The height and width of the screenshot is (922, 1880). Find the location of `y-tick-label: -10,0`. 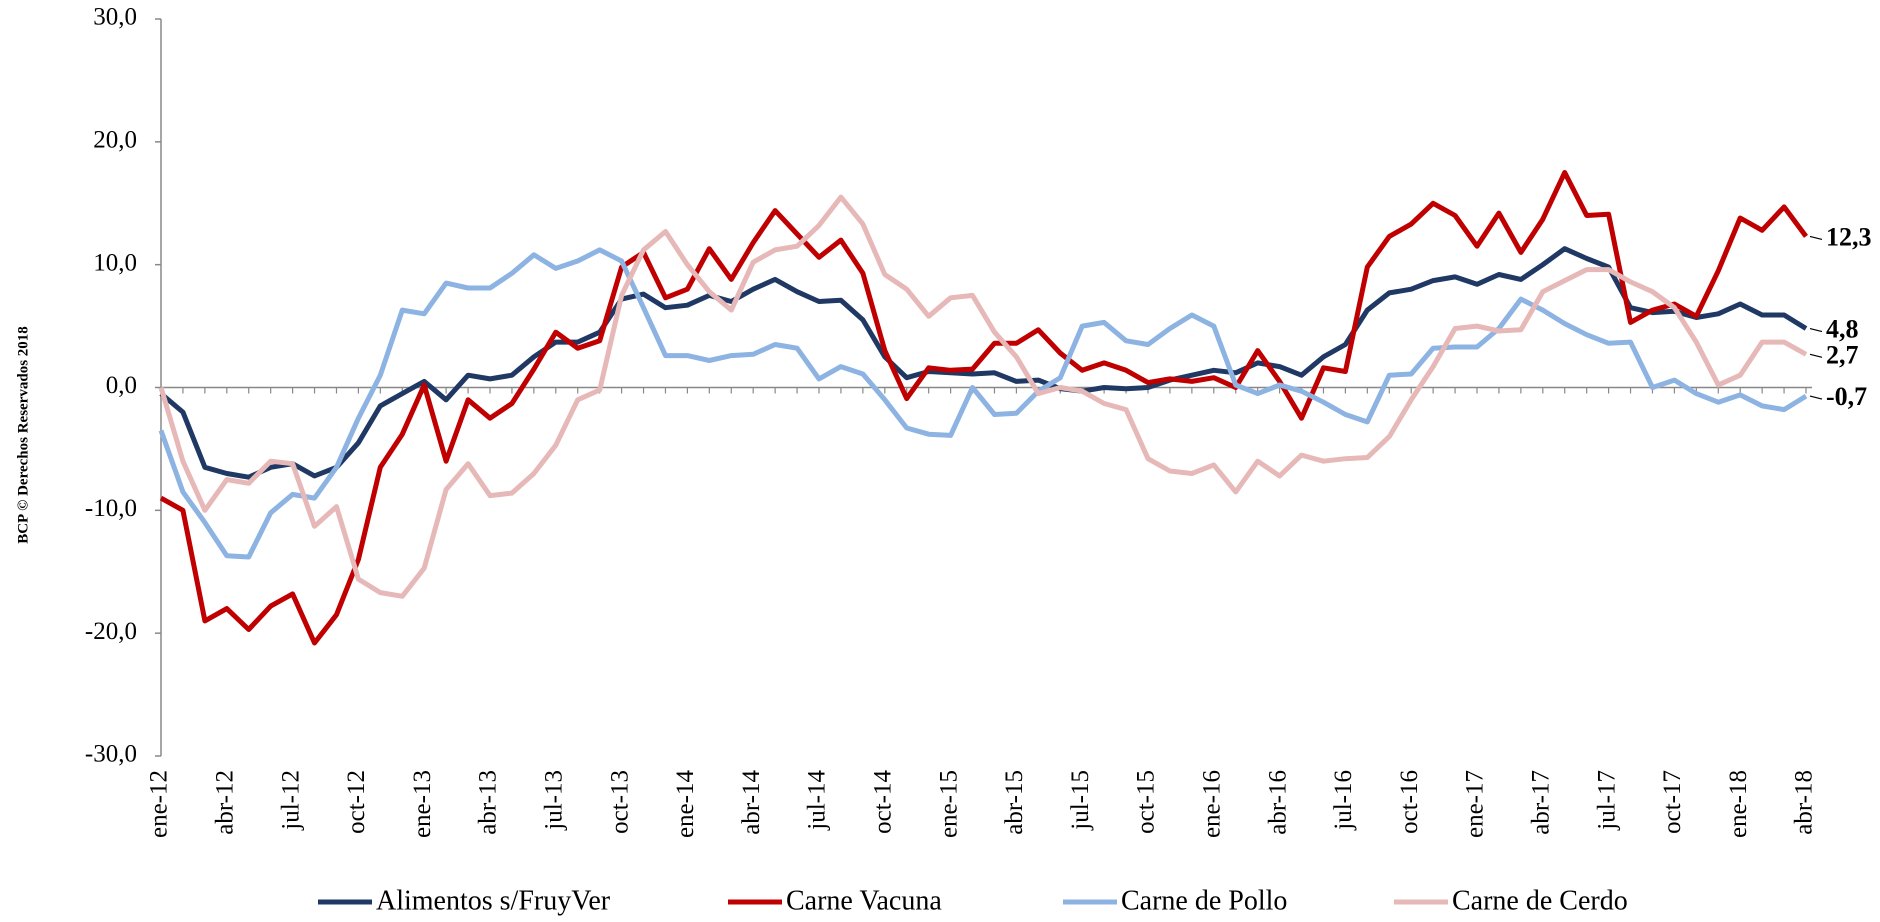

y-tick-label: -10,0 is located at coordinates (111, 508).